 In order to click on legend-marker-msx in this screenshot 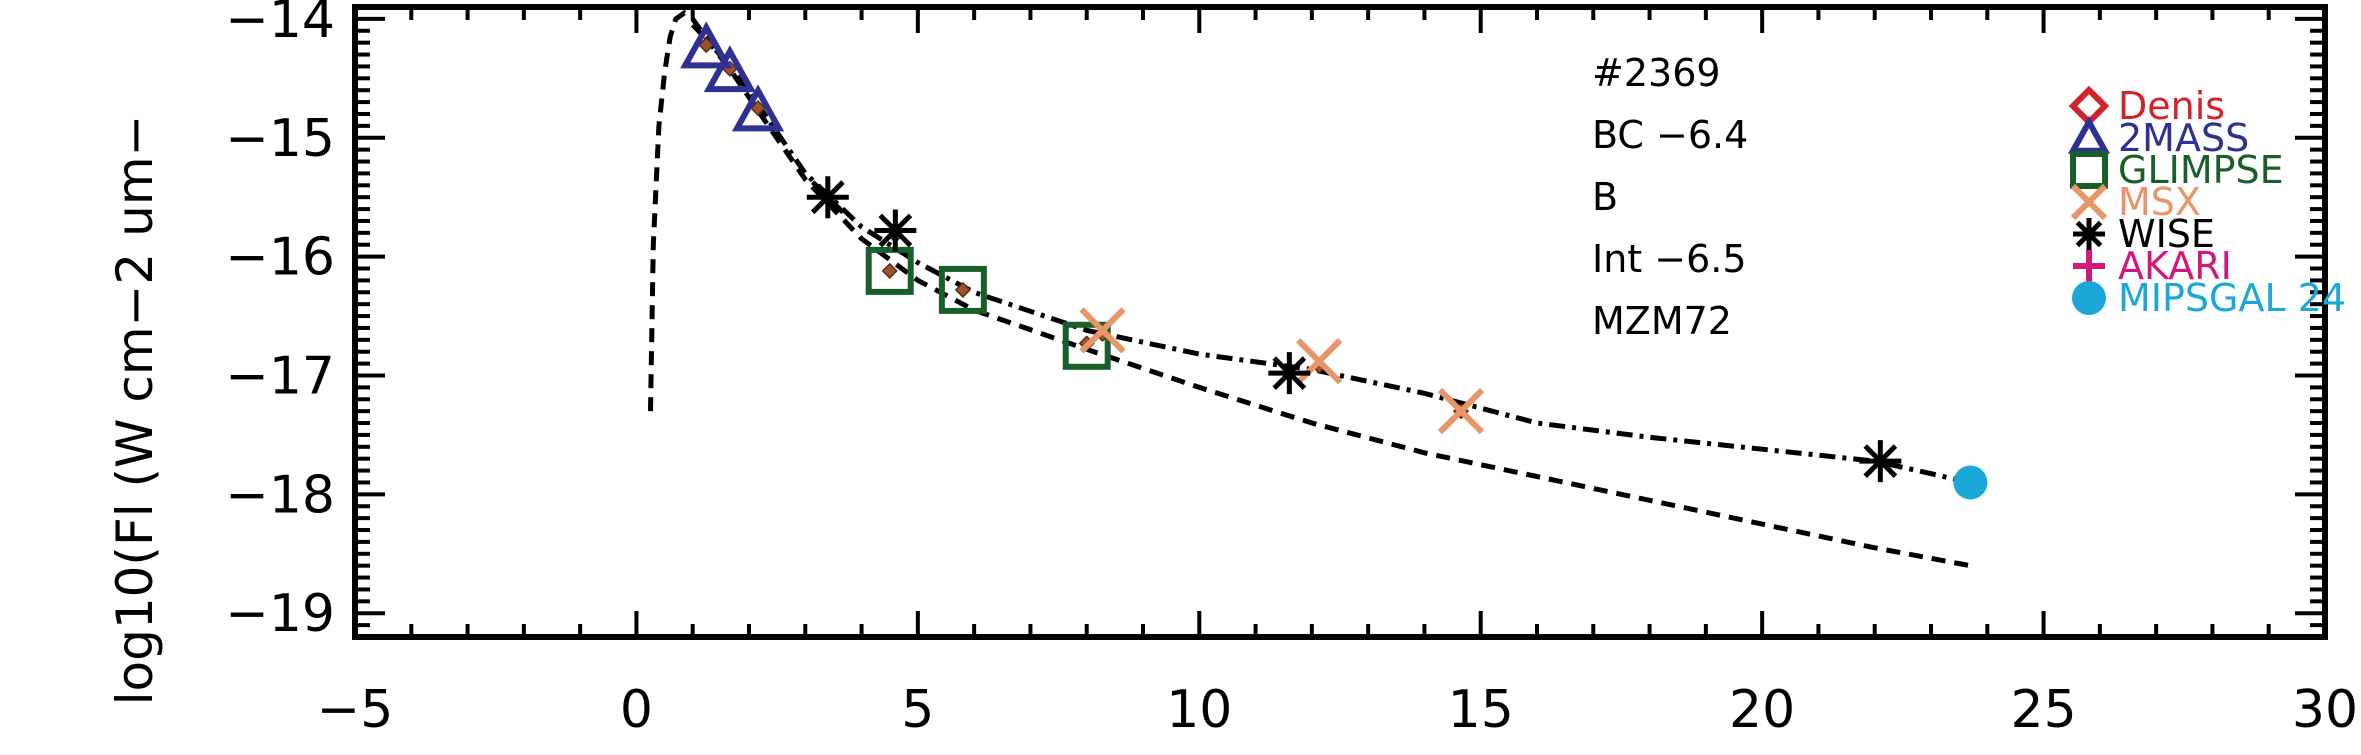, I will do `click(2089, 202)`.